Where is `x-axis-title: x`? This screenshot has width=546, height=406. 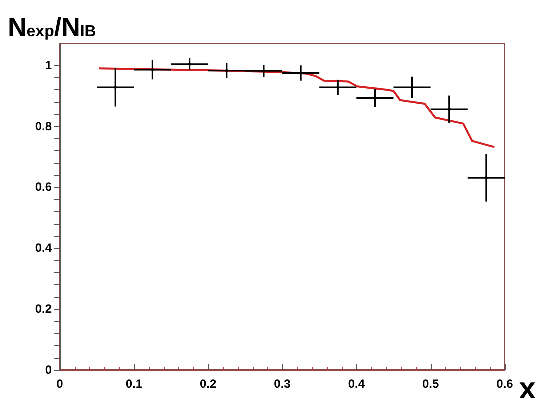 x-axis-title: x is located at coordinates (527, 389).